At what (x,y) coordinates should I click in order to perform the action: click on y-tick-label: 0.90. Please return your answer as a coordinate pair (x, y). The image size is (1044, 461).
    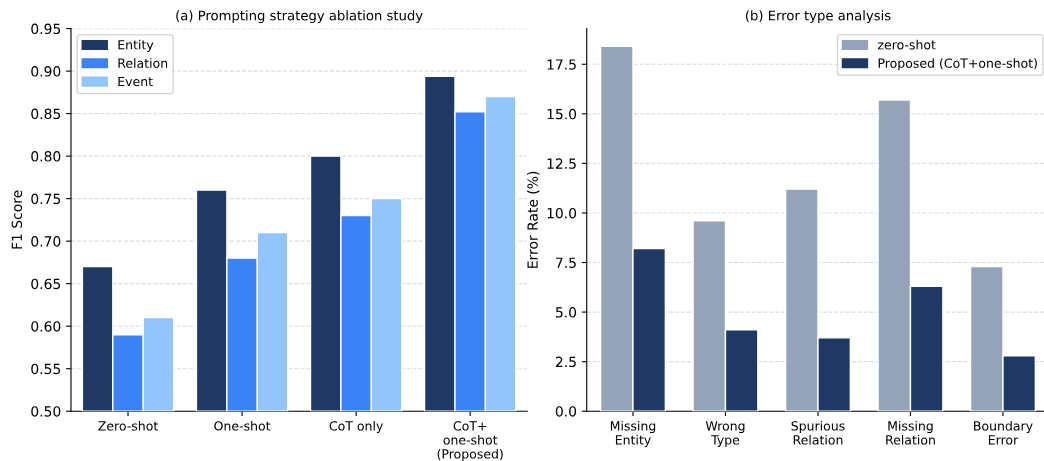
    Looking at the image, I should click on (46, 71).